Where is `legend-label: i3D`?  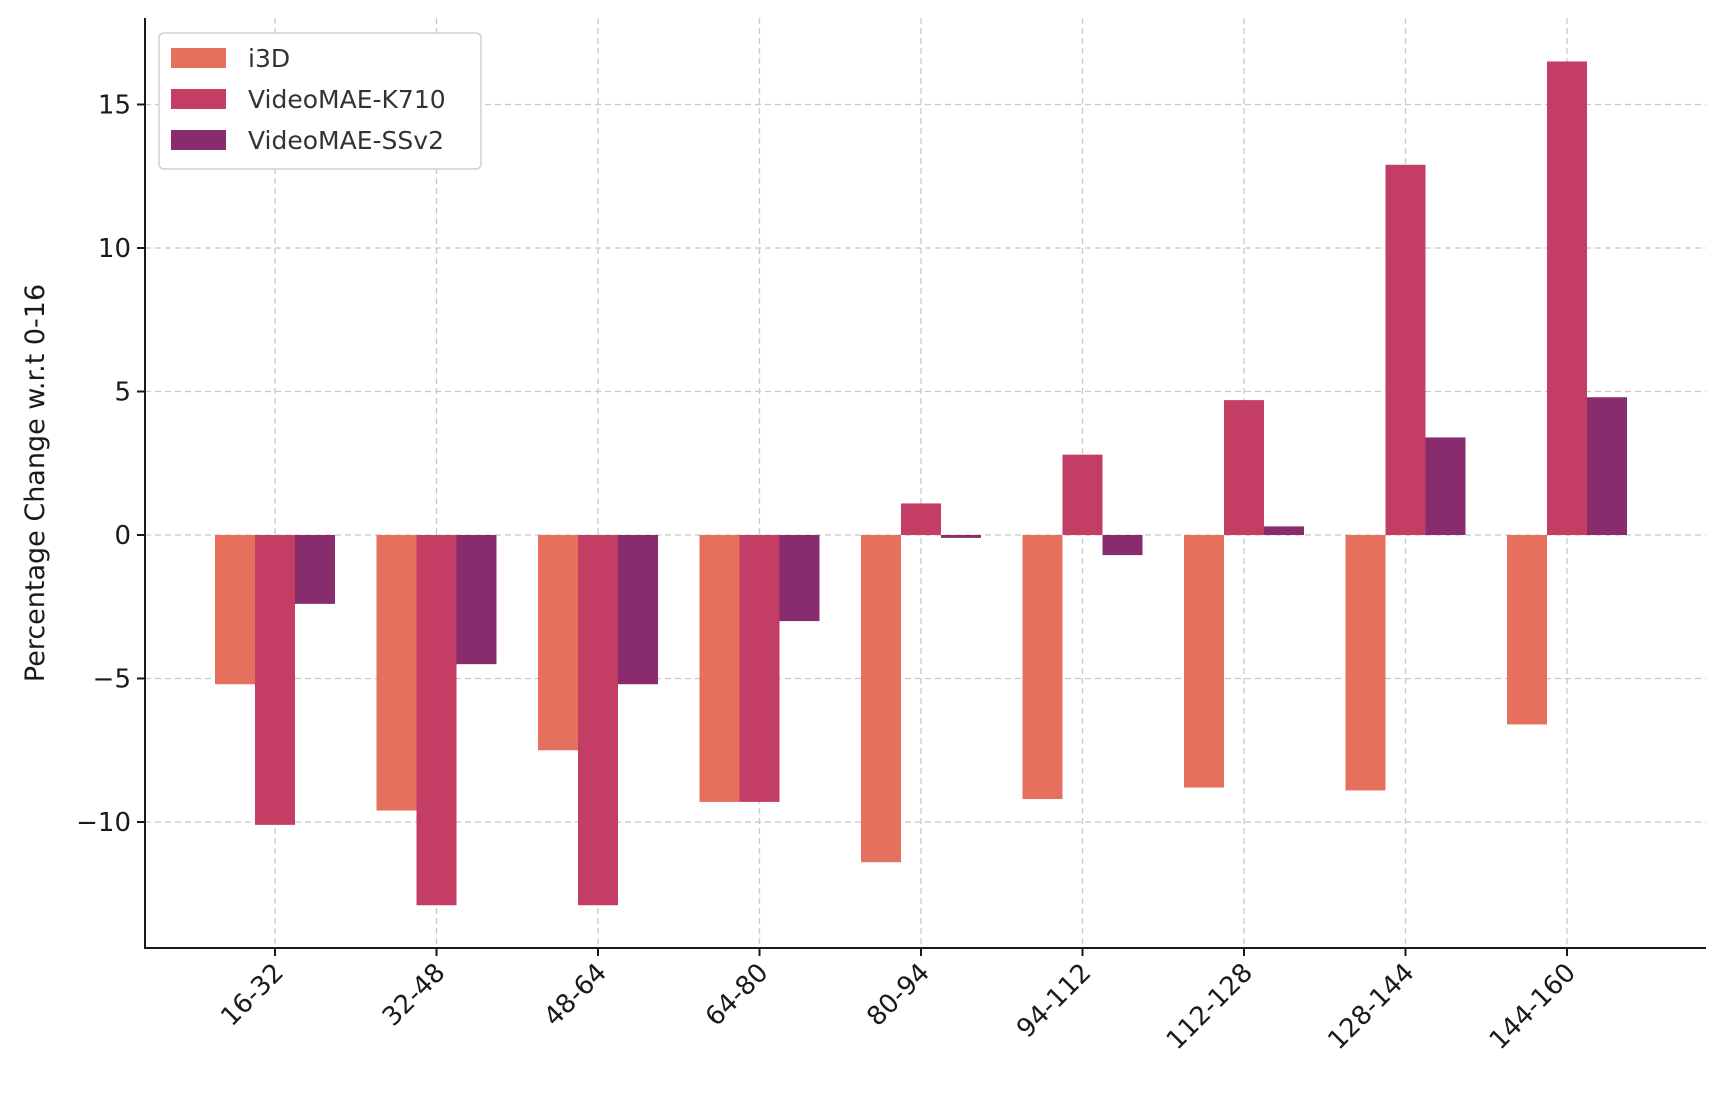 legend-label: i3D is located at coordinates (269, 58).